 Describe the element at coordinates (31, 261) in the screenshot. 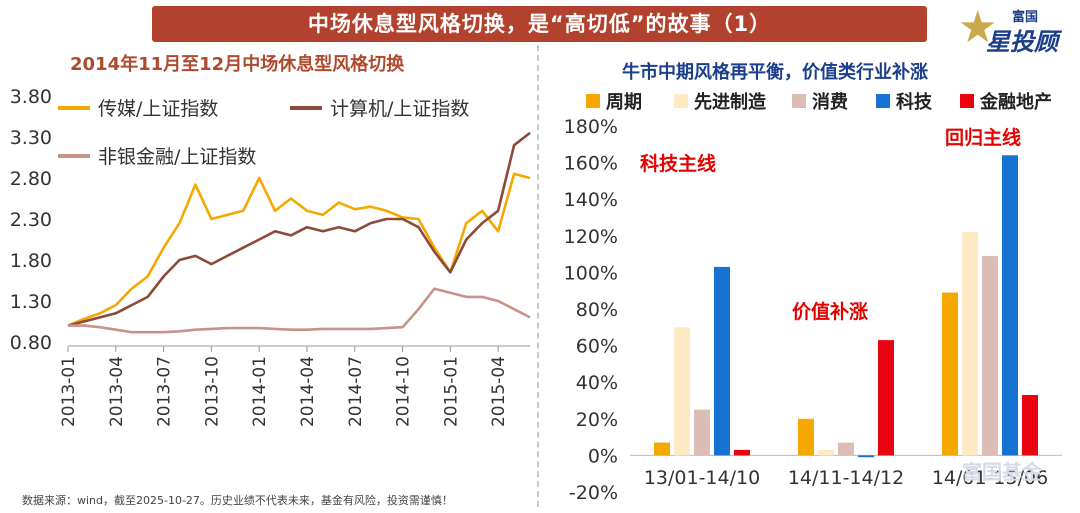

I see `y-tick-label: 1.80` at that location.